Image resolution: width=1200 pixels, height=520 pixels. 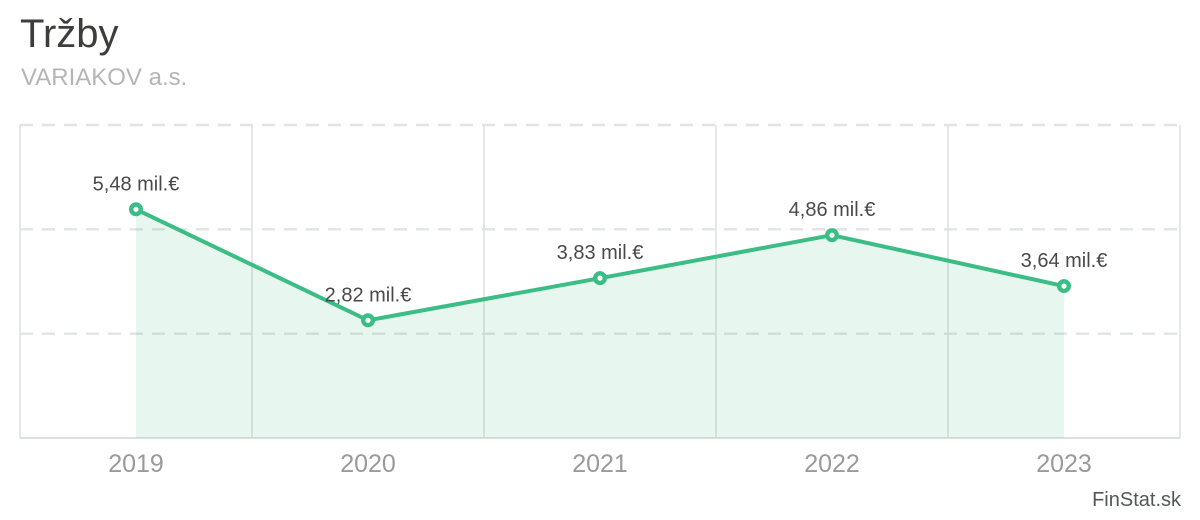 What do you see at coordinates (600, 253) in the screenshot?
I see `data-label-2021: 3,83 mil.€` at bounding box center [600, 253].